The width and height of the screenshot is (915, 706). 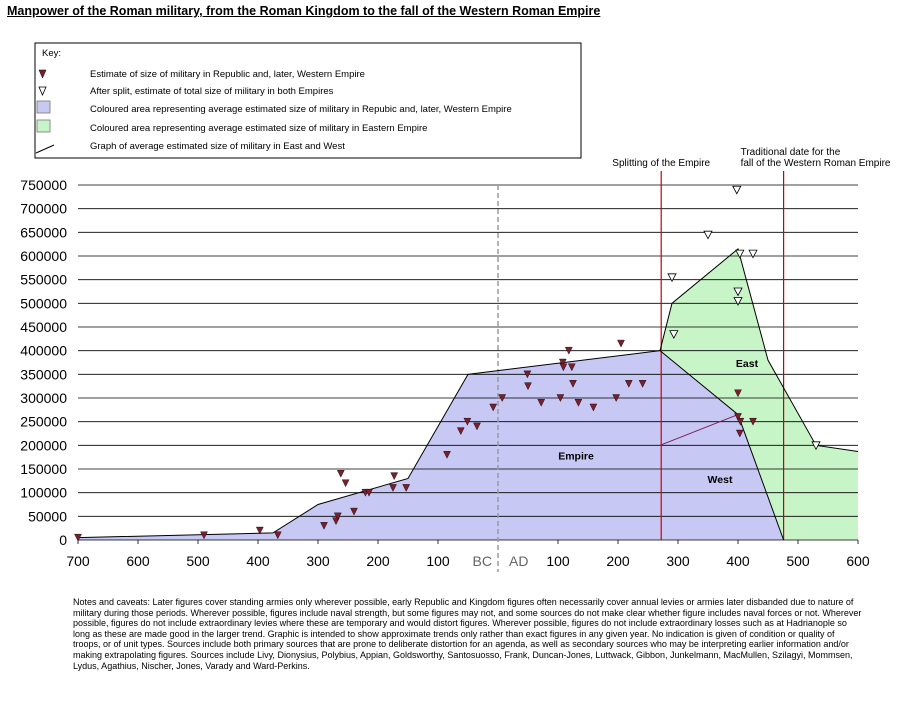 I want to click on y-tick-label: 400000, so click(x=43, y=351).